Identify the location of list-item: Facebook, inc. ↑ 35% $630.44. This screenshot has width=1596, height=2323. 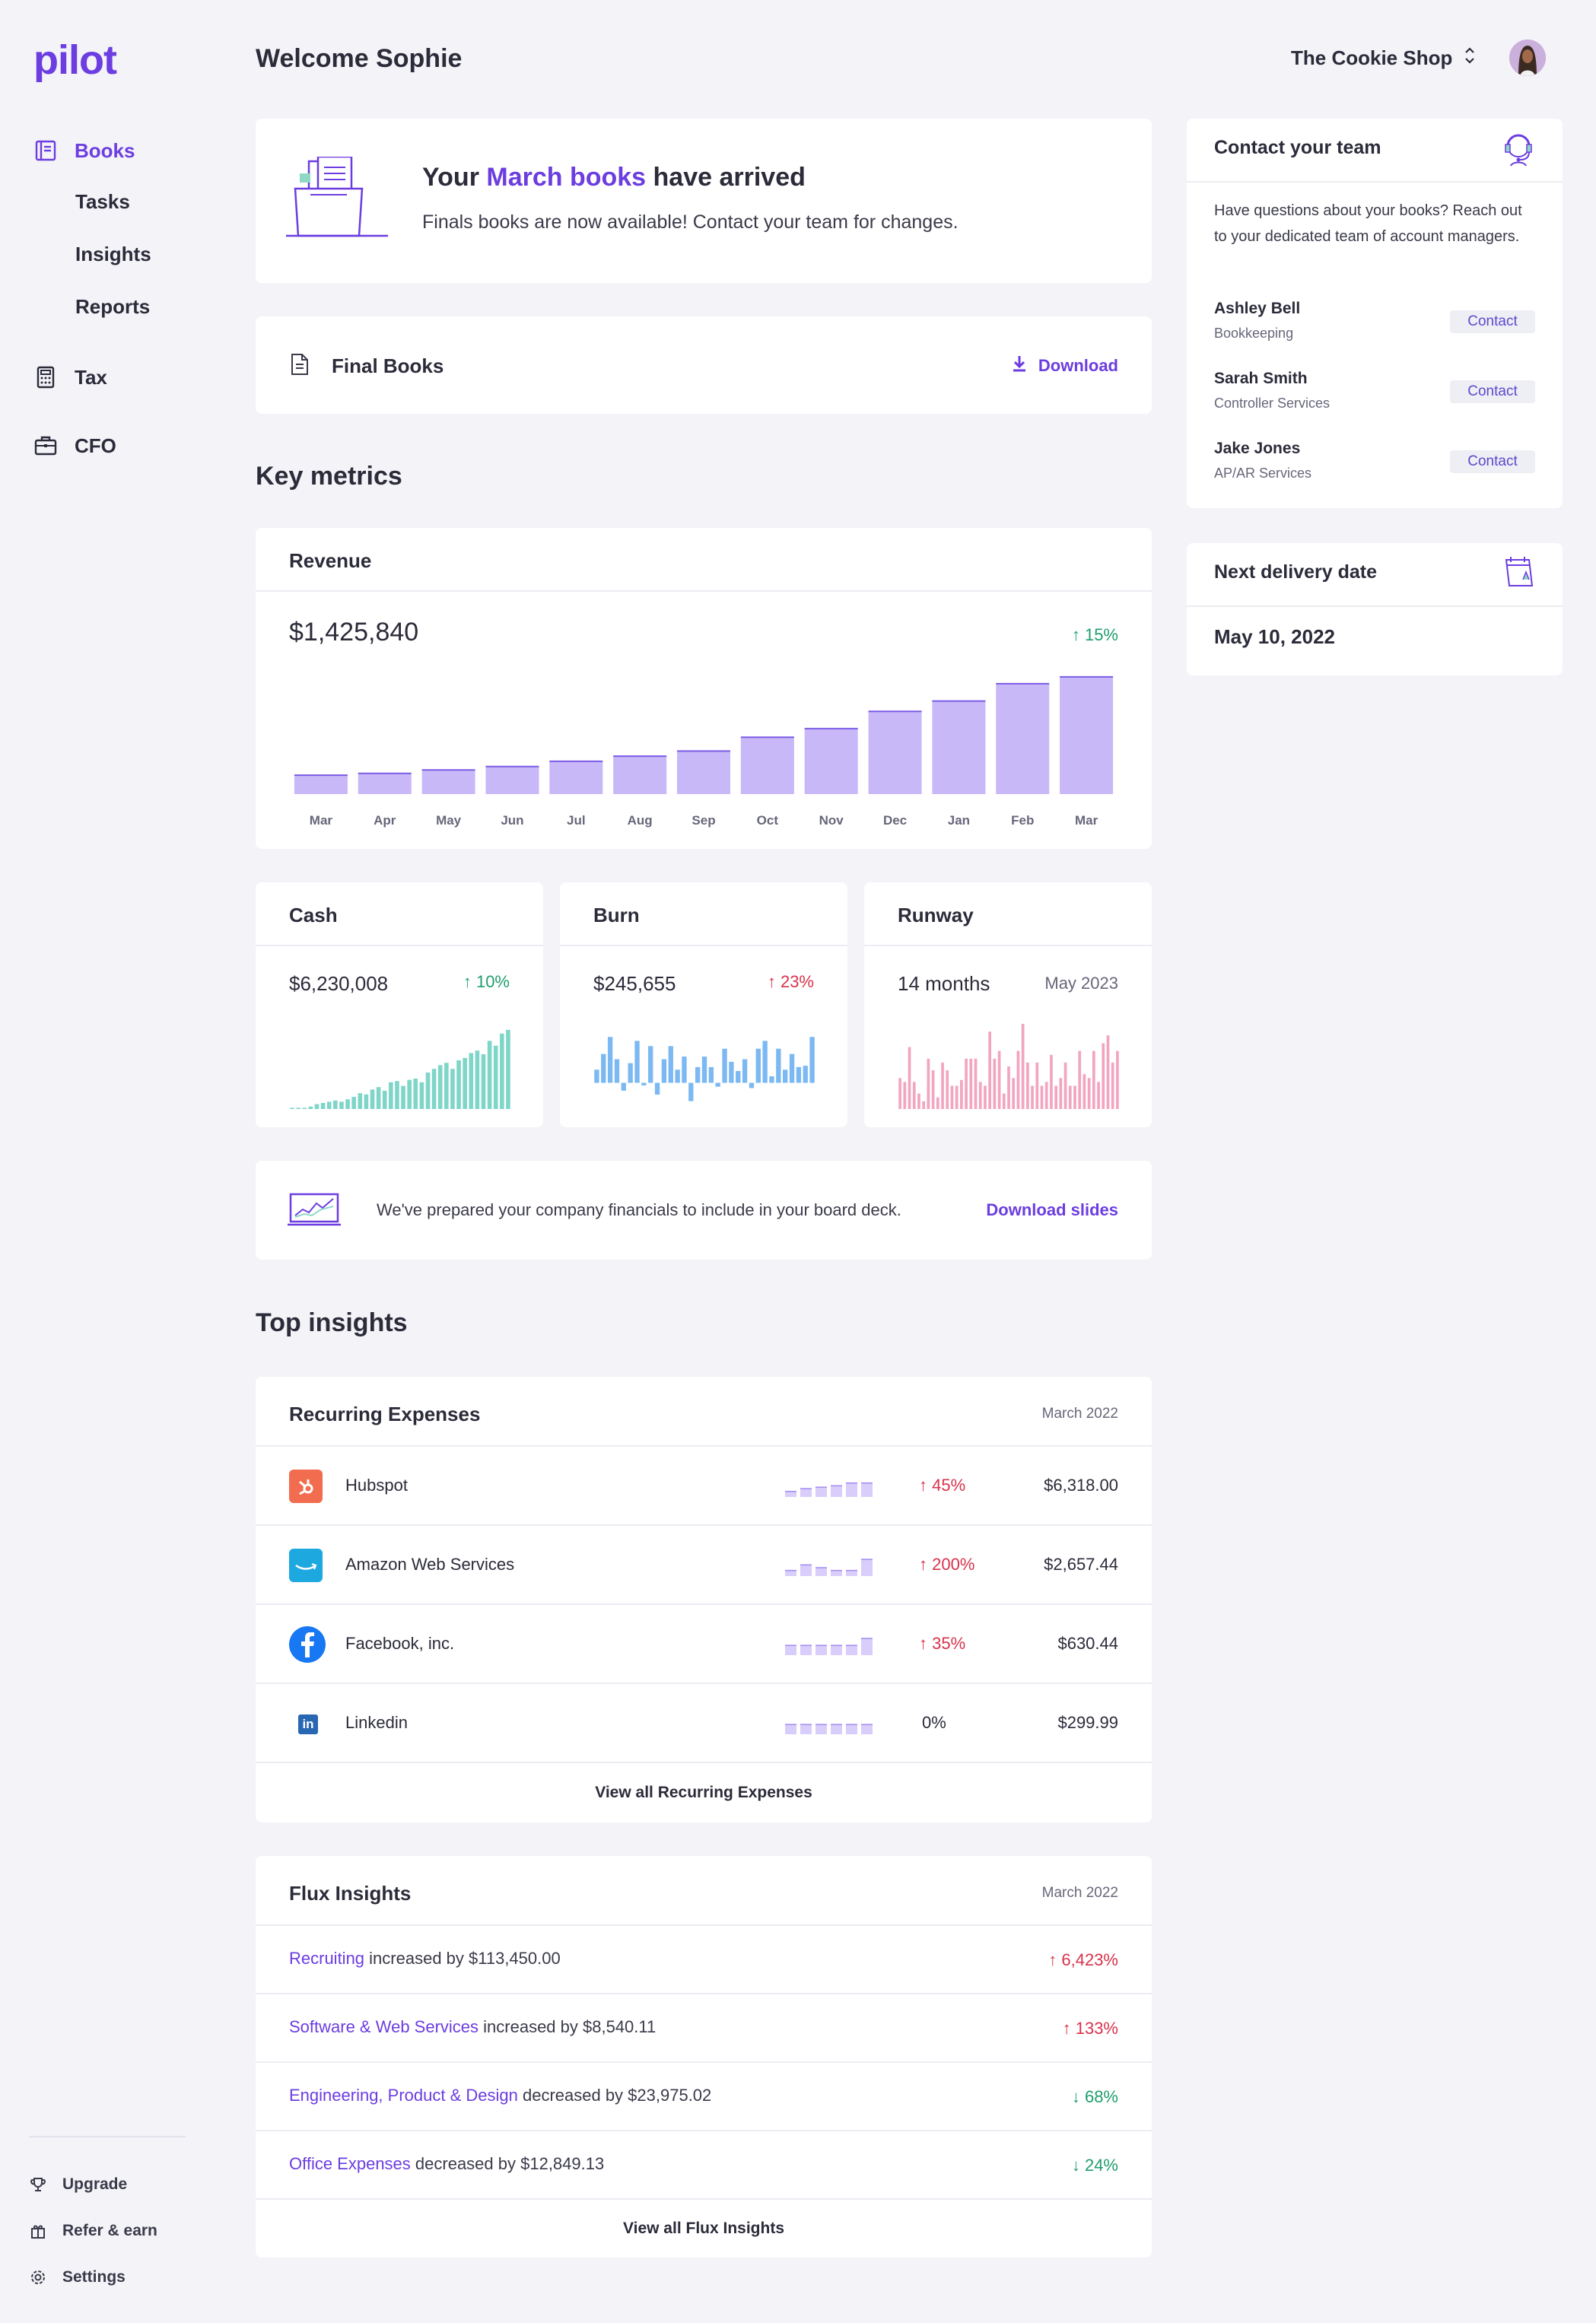
(704, 1643).